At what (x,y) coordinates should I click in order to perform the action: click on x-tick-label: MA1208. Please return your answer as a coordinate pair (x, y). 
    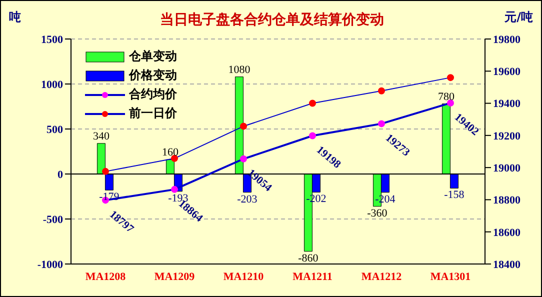
    Looking at the image, I should click on (105, 276).